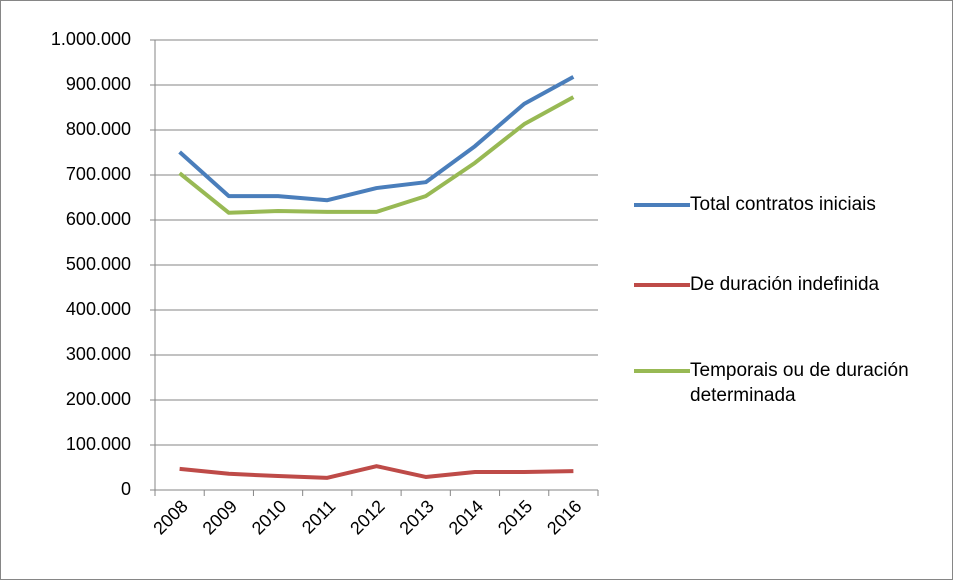 The height and width of the screenshot is (580, 953). What do you see at coordinates (98, 354) in the screenshot?
I see `y-tick-label: 300.000` at bounding box center [98, 354].